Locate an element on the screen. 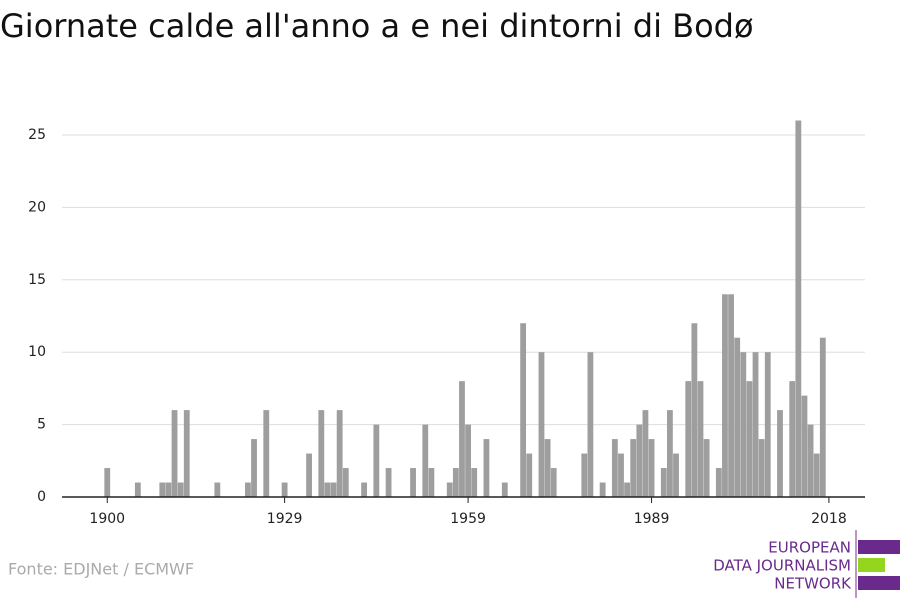 This screenshot has height=600, width=900. x-tick-label: 2018 is located at coordinates (829, 519).